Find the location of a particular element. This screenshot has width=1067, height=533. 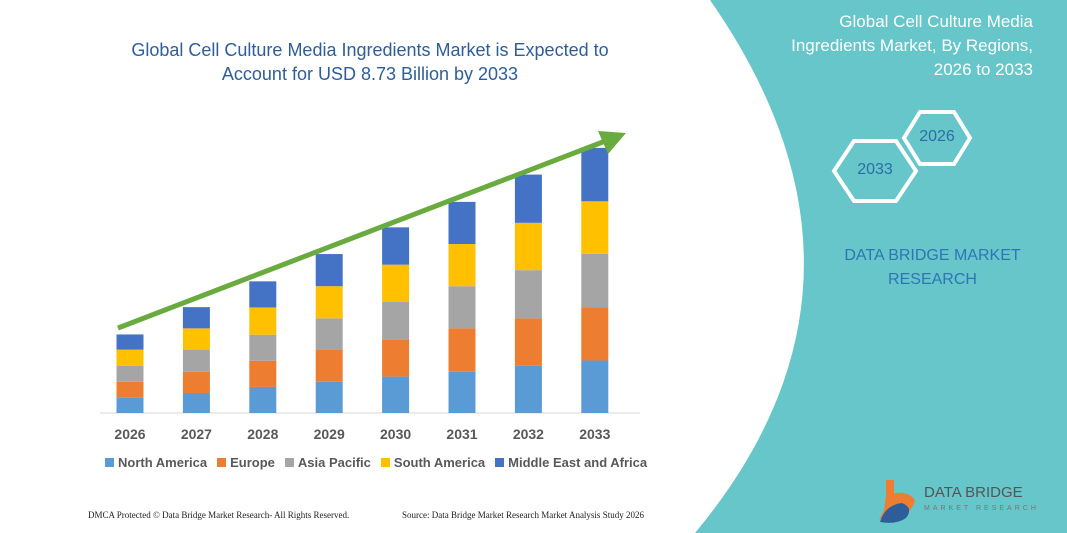

bar-2031-south-america is located at coordinates (462, 265).